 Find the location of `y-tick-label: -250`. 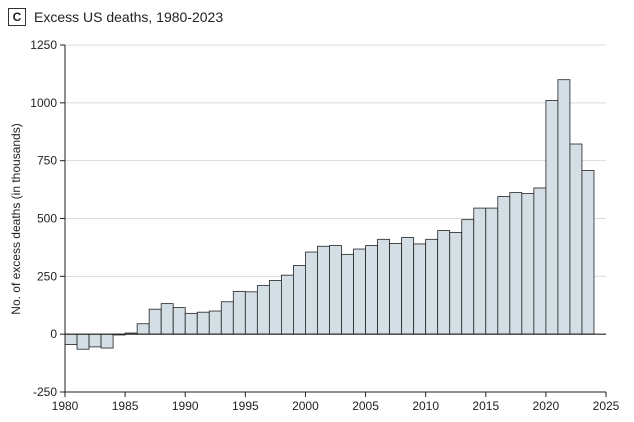

y-tick-label: -250 is located at coordinates (45, 392).